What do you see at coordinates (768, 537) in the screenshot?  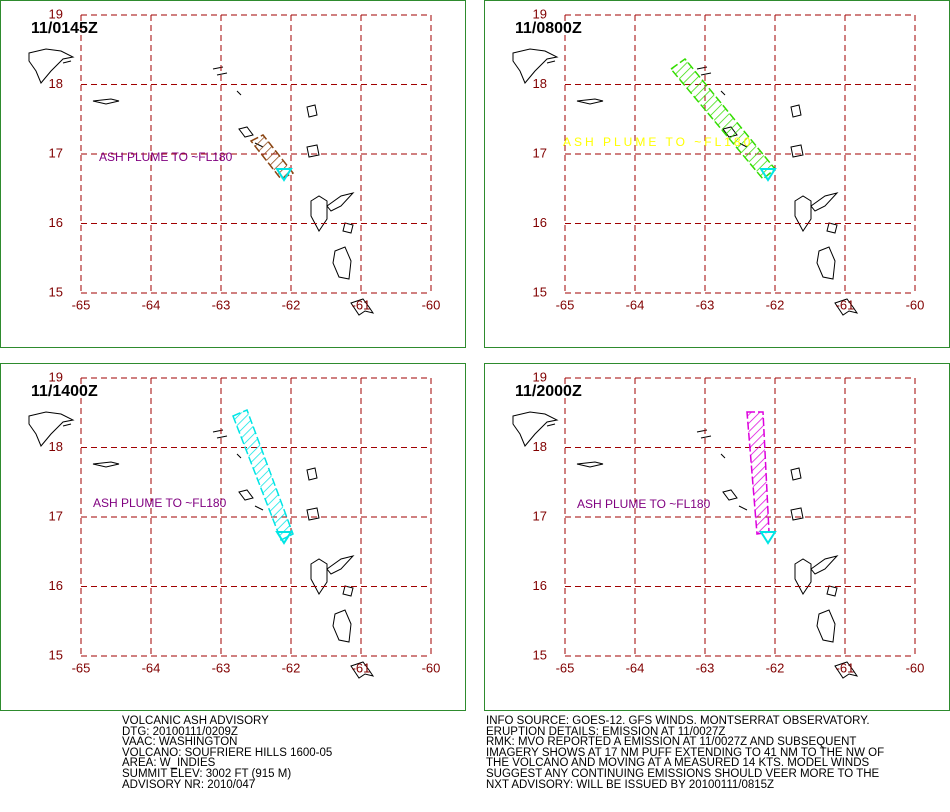 I see `volcano` at bounding box center [768, 537].